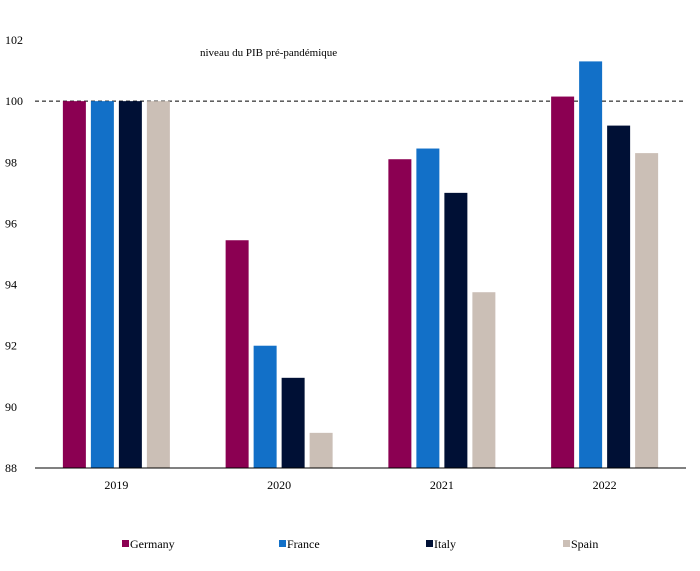  Describe the element at coordinates (605, 485) in the screenshot. I see `x-tick-label: 2022` at that location.